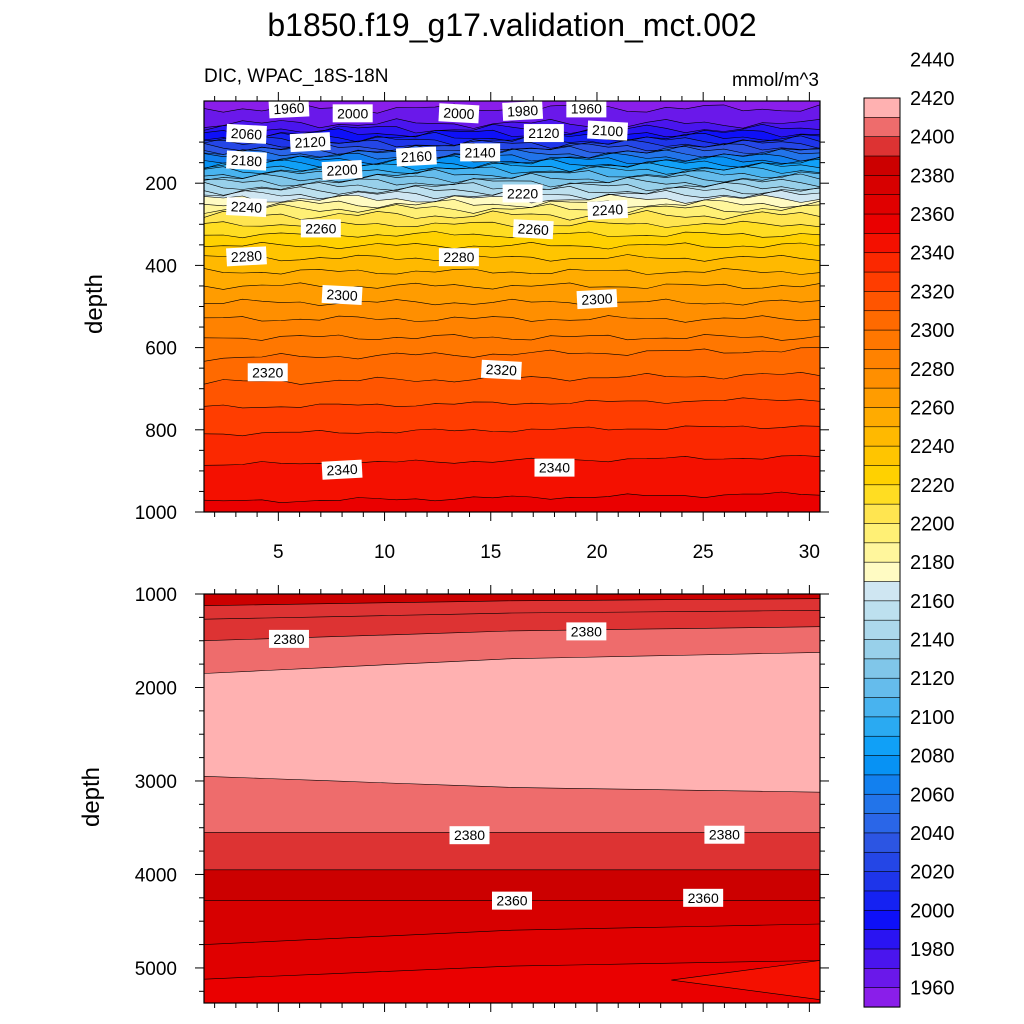  Describe the element at coordinates (161, 266) in the screenshot. I see `upper-y-tick-label: 400` at that location.